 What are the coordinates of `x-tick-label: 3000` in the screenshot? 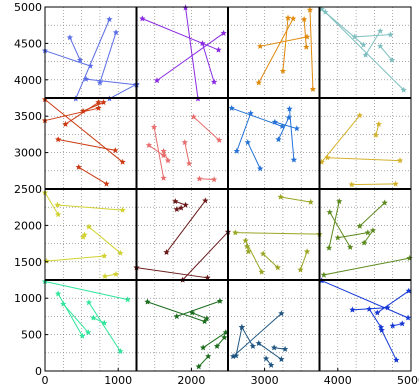 It's located at (265, 380).